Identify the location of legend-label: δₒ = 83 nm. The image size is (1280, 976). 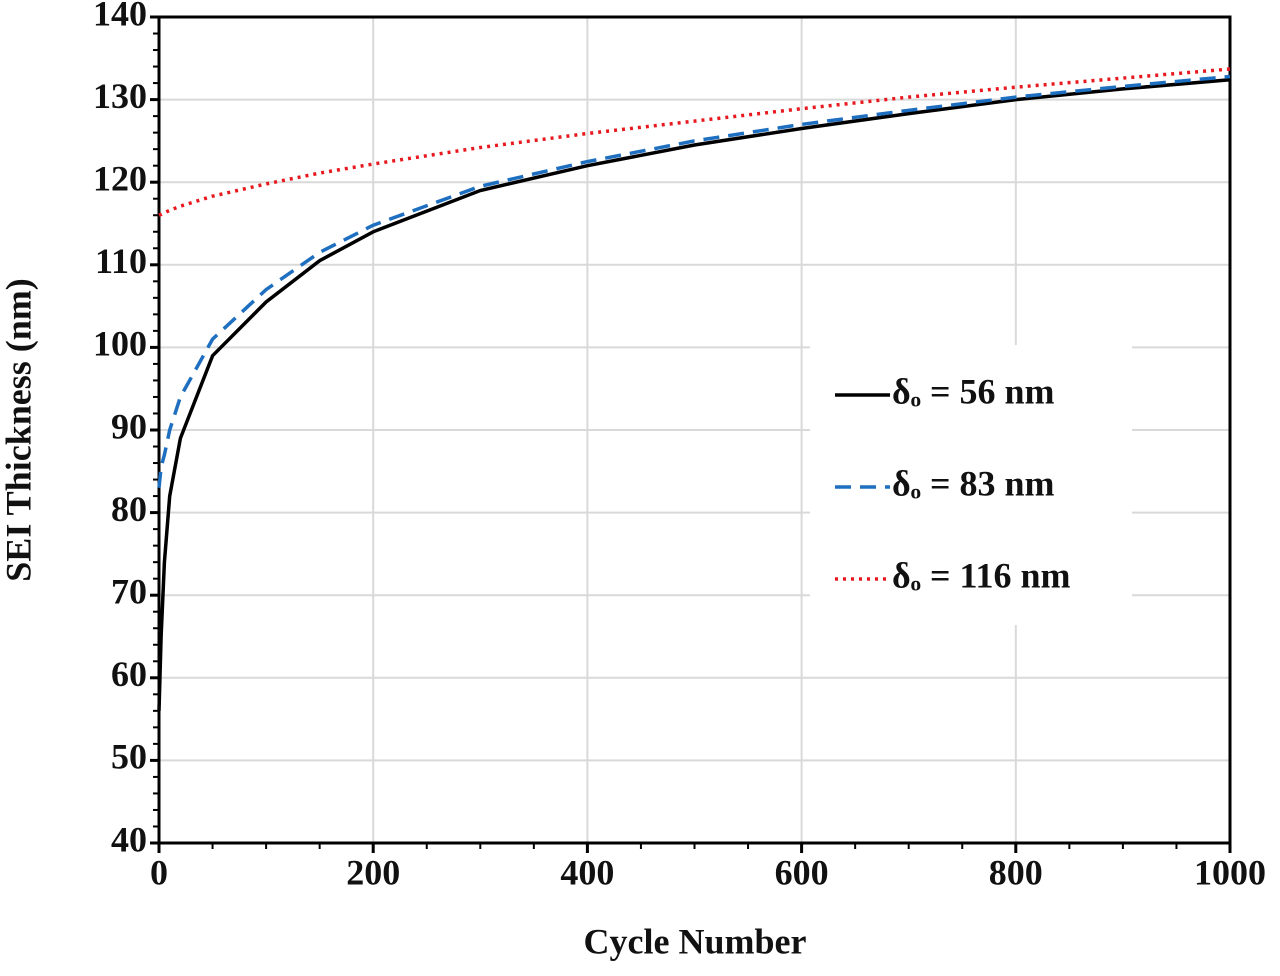
(973, 483).